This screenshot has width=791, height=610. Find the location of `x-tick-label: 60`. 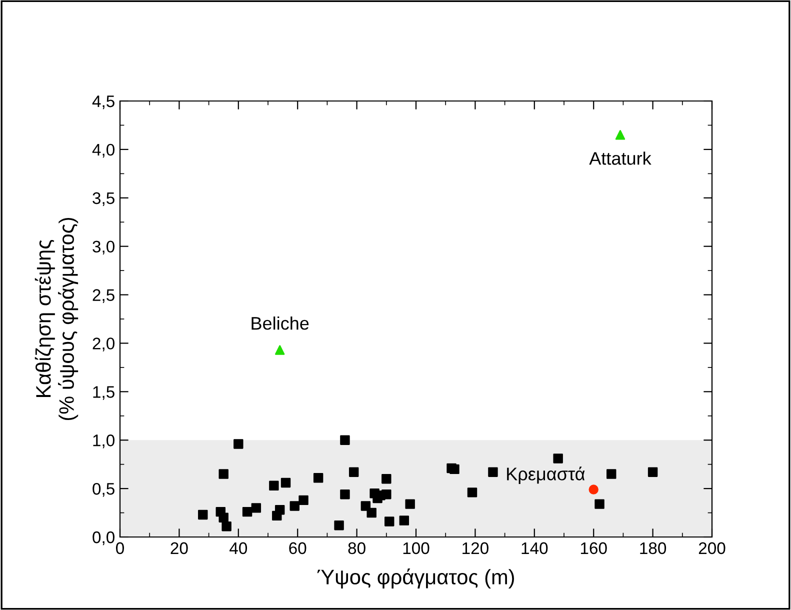

x-tick-label: 60 is located at coordinates (297, 548).